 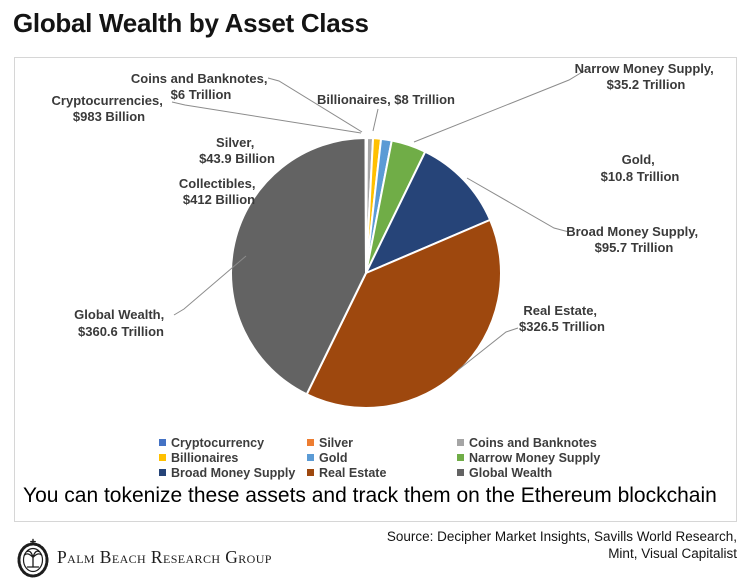 I want to click on legend-label: Silver, so click(x=336, y=442).